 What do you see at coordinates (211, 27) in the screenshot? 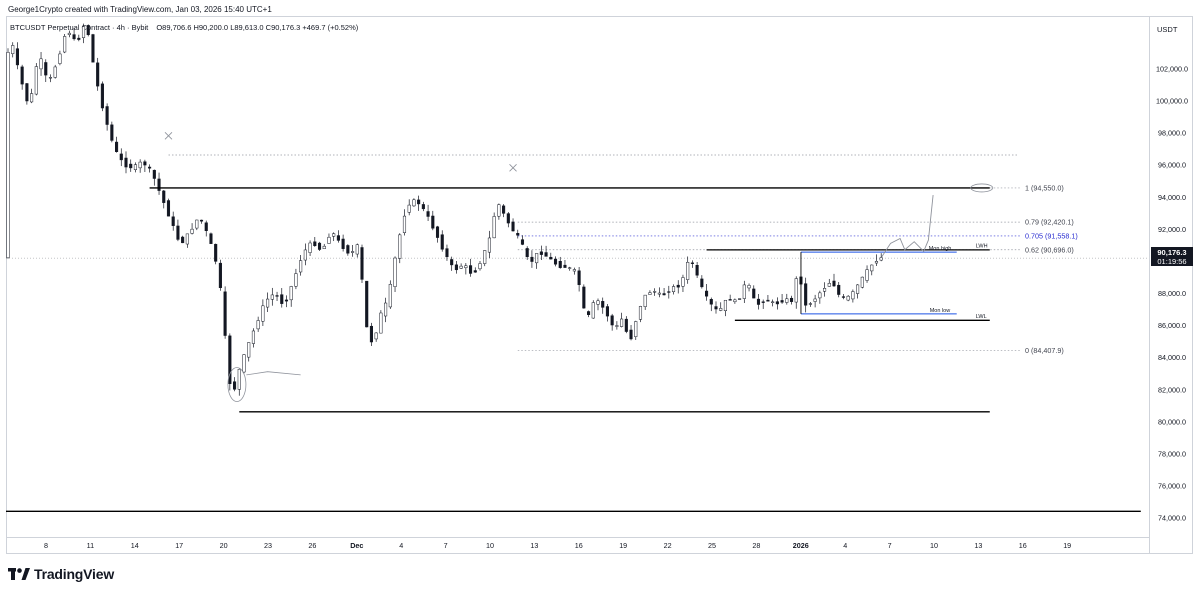
I see `high-value: H90,200.0` at bounding box center [211, 27].